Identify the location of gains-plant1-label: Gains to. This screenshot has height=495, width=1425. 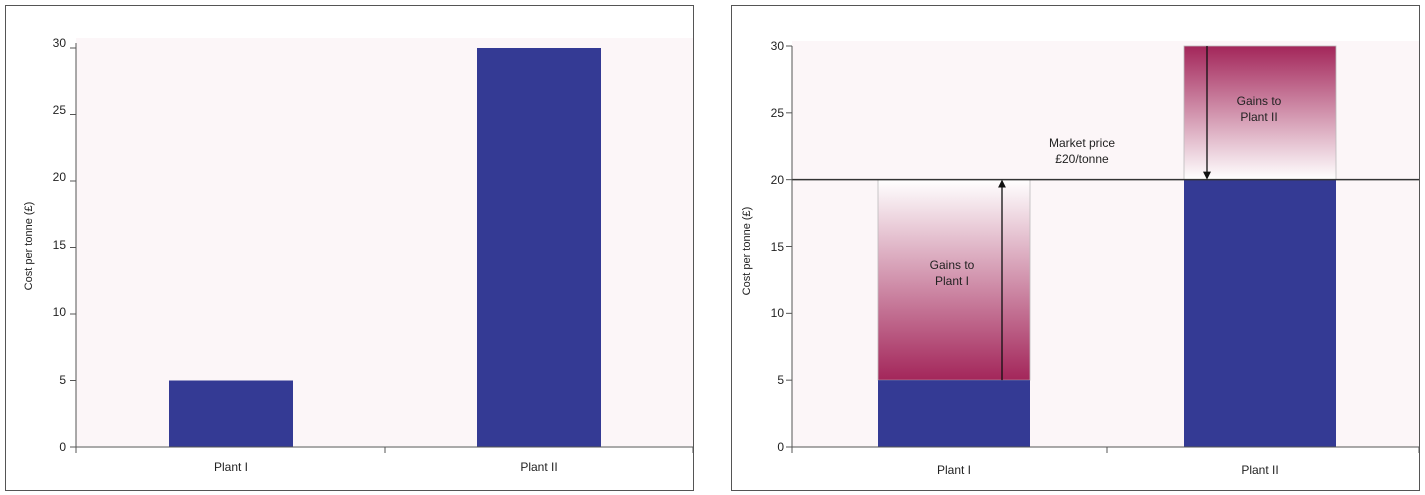
(952, 265).